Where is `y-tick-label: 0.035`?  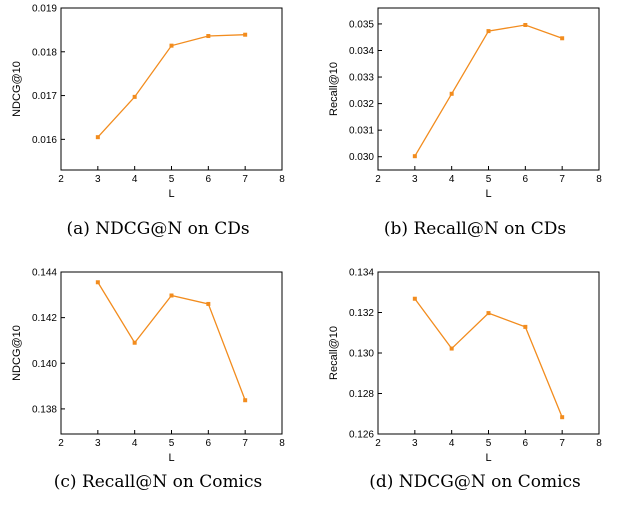
y-tick-label: 0.035 is located at coordinates (361, 24).